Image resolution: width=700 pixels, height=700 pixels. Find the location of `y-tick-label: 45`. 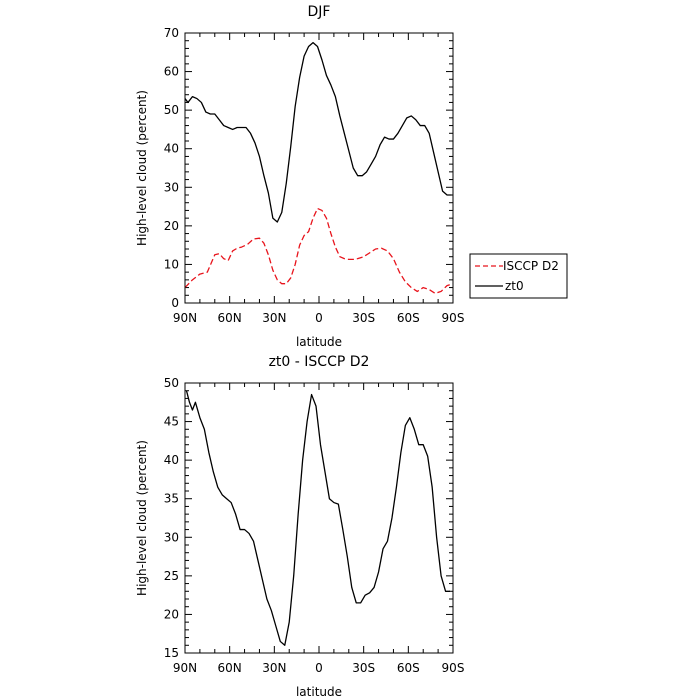

y-tick-label: 45 is located at coordinates (171, 422).